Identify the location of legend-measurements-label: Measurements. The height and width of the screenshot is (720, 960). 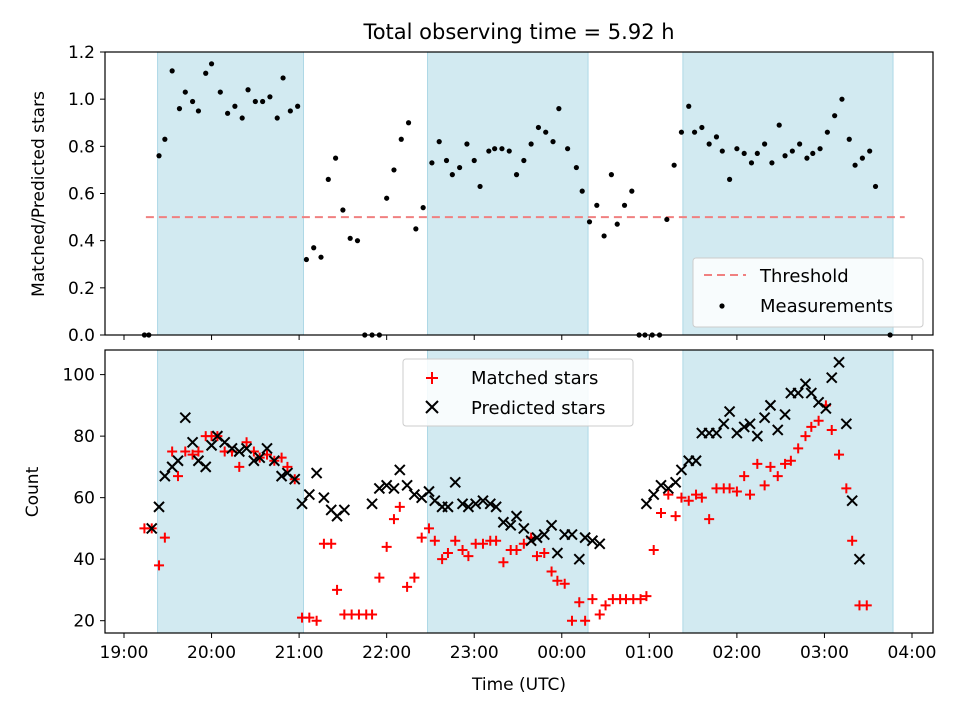
(826, 306).